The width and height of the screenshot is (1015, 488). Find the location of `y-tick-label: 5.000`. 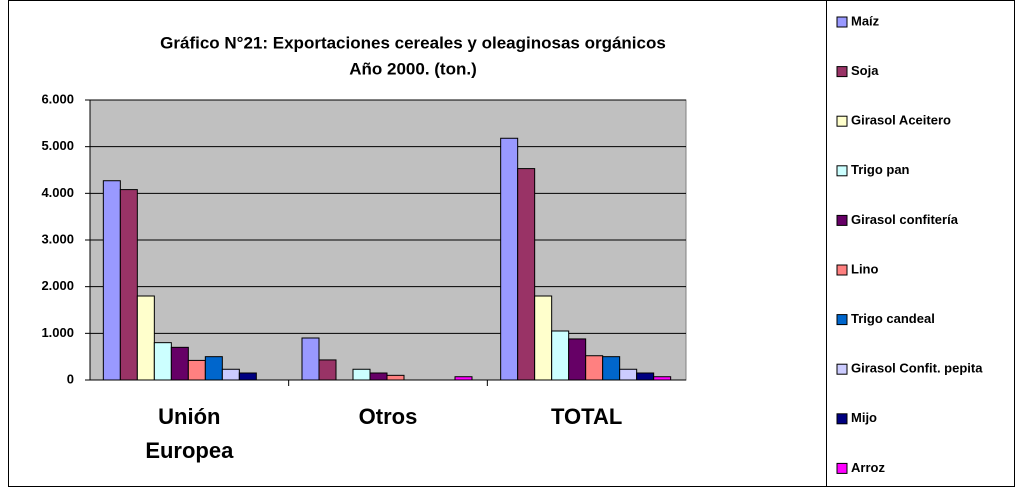

y-tick-label: 5.000 is located at coordinates (57, 145).